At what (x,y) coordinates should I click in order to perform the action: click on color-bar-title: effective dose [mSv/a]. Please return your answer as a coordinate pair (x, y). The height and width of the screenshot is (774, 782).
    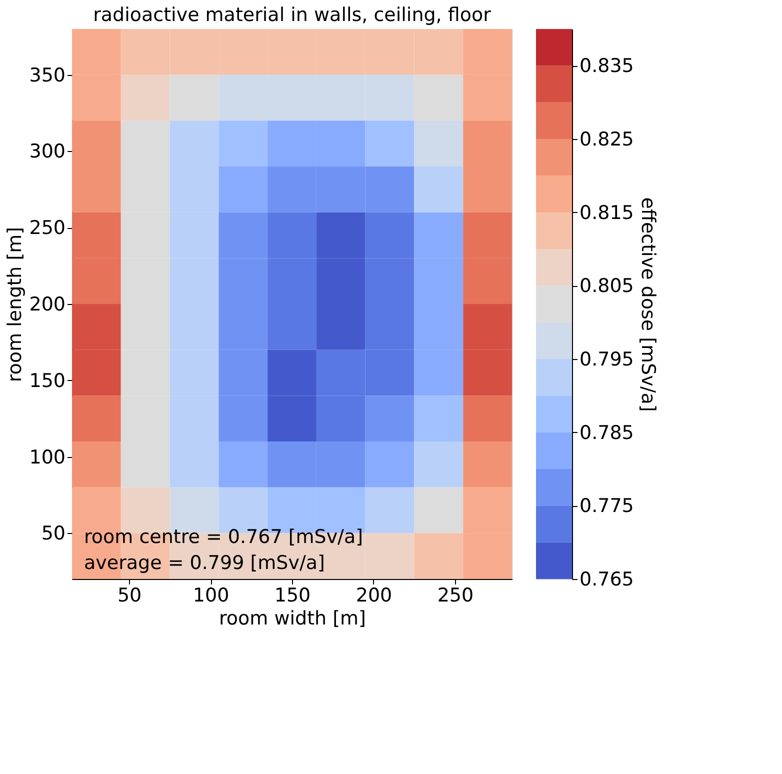
    Looking at the image, I should click on (647, 304).